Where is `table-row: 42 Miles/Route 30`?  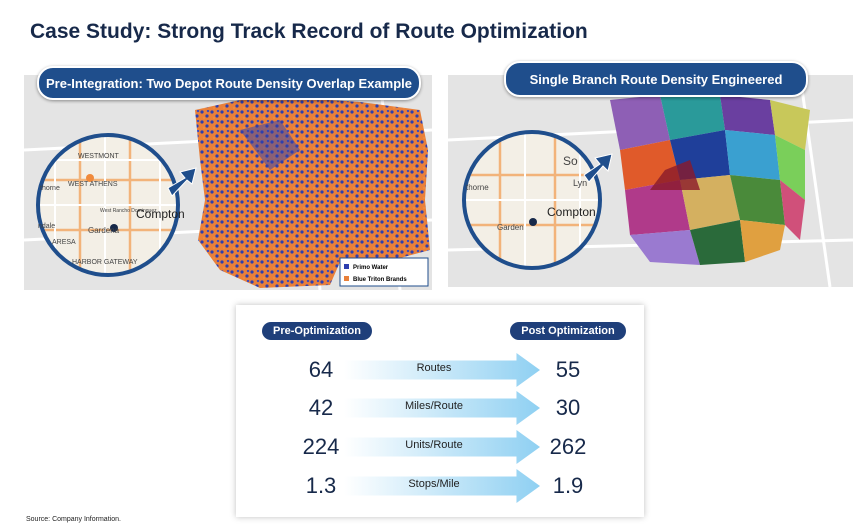 table-row: 42 Miles/Route 30 is located at coordinates (440, 408).